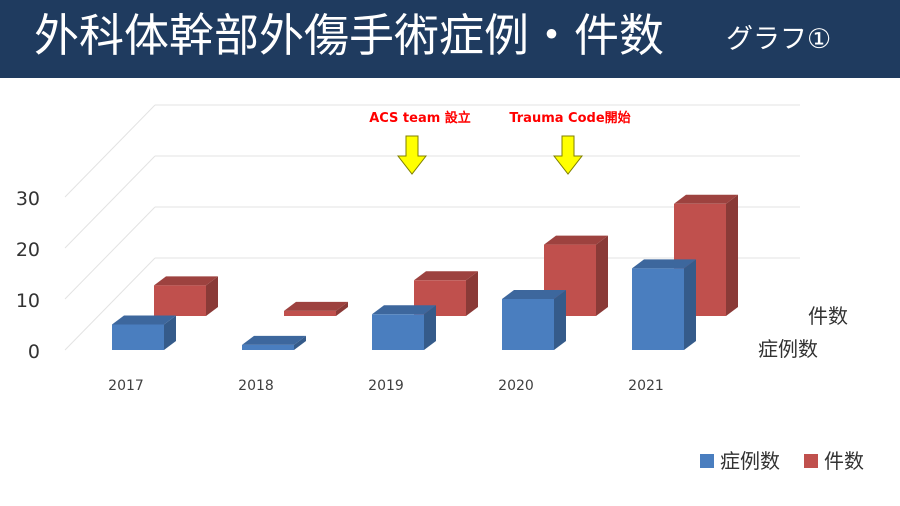 The image size is (900, 506). What do you see at coordinates (844, 461) in the screenshot?
I see `legend-label: 件数` at bounding box center [844, 461].